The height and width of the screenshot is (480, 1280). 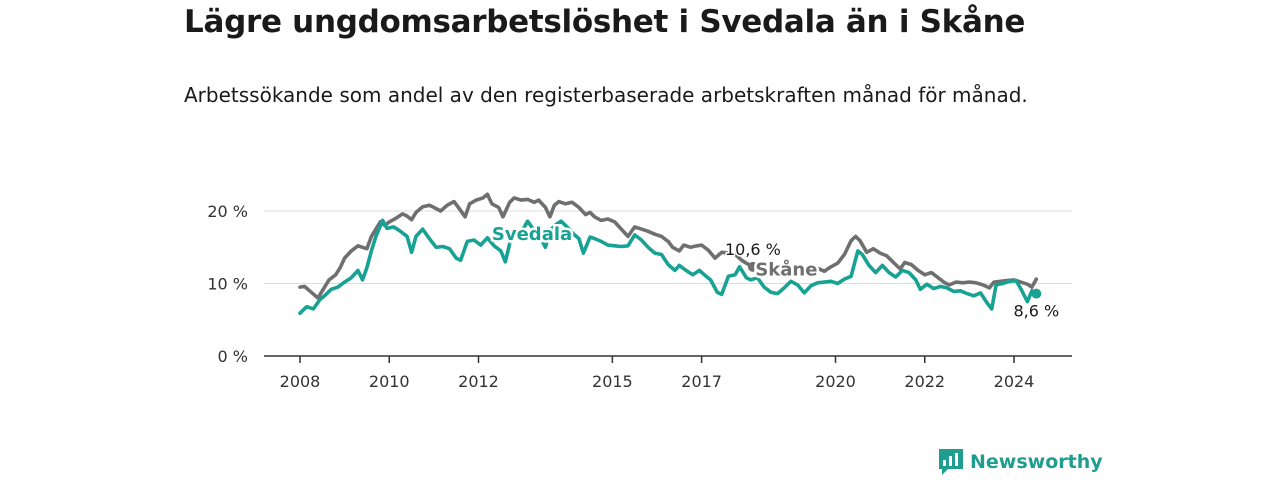 What do you see at coordinates (227, 284) in the screenshot?
I see `y-tick-label: 10 %` at bounding box center [227, 284].